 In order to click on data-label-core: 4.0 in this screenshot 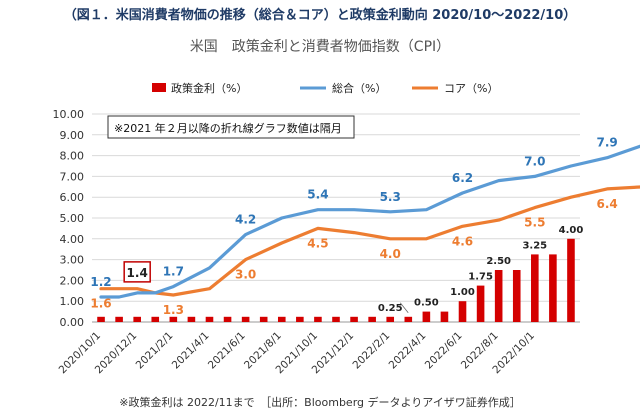, I will do `click(390, 254)`.